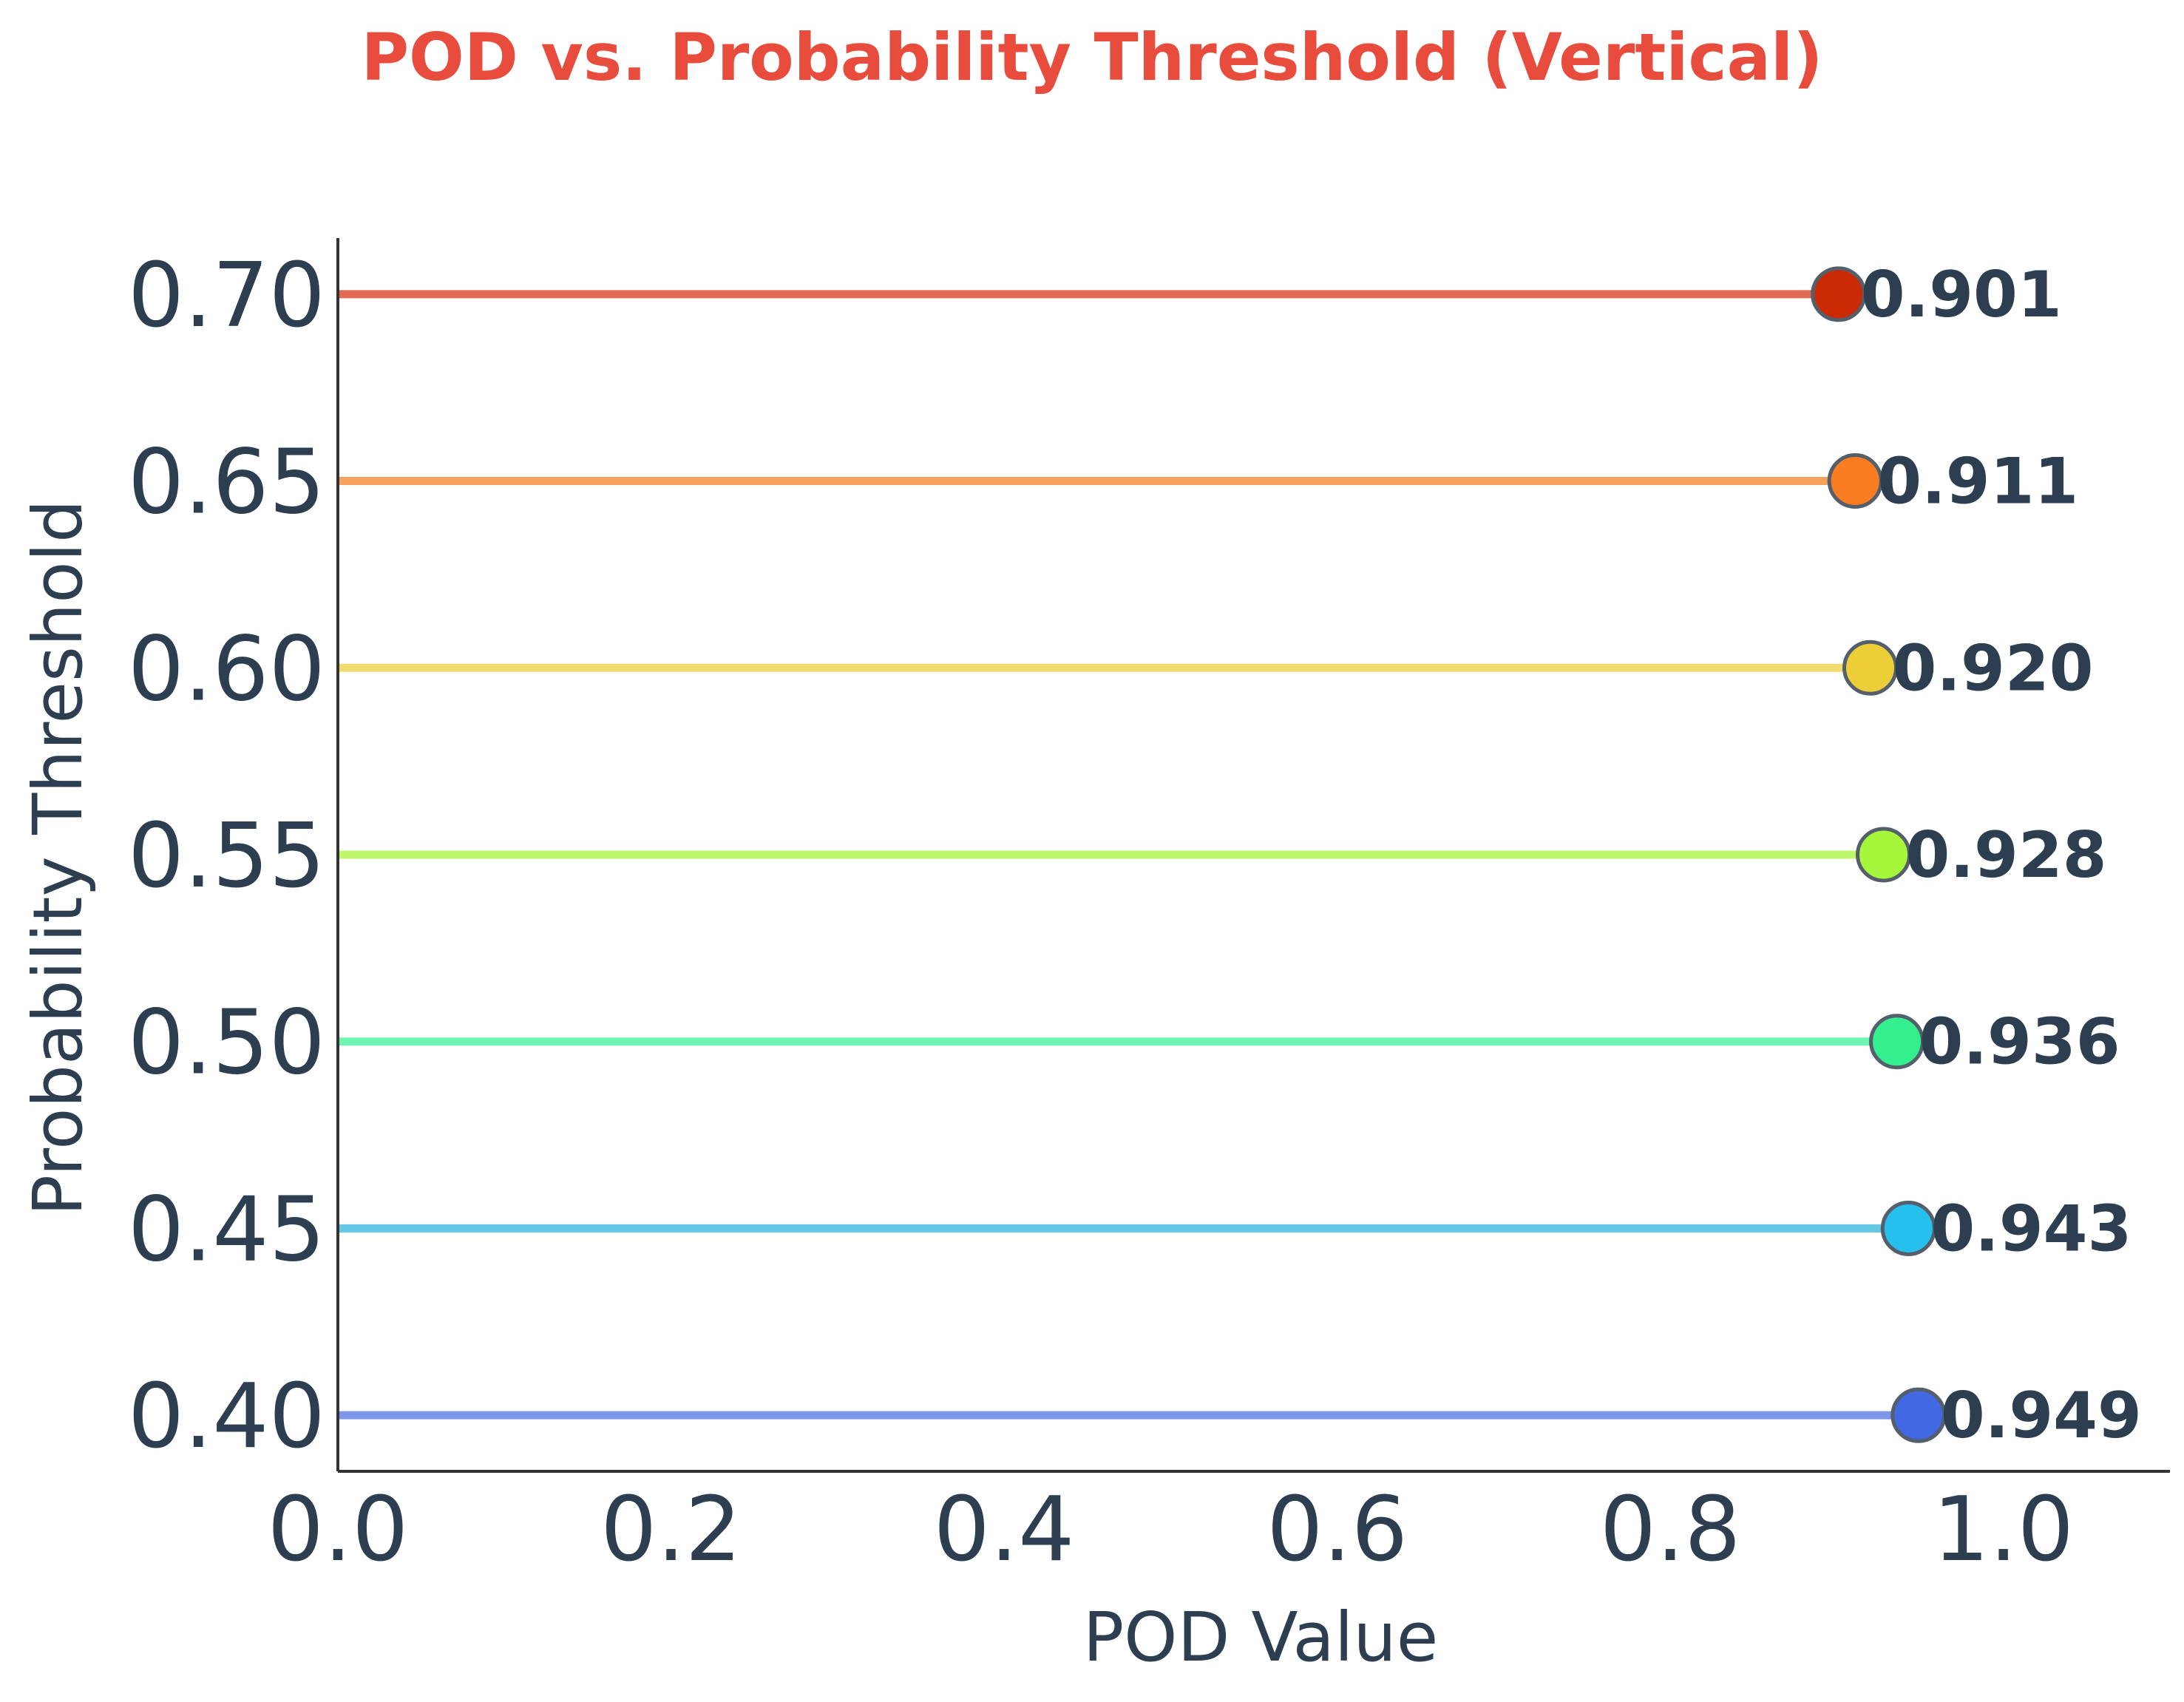 The height and width of the screenshot is (1702, 2184). I want to click on marker-point-0.949, so click(1918, 1415).